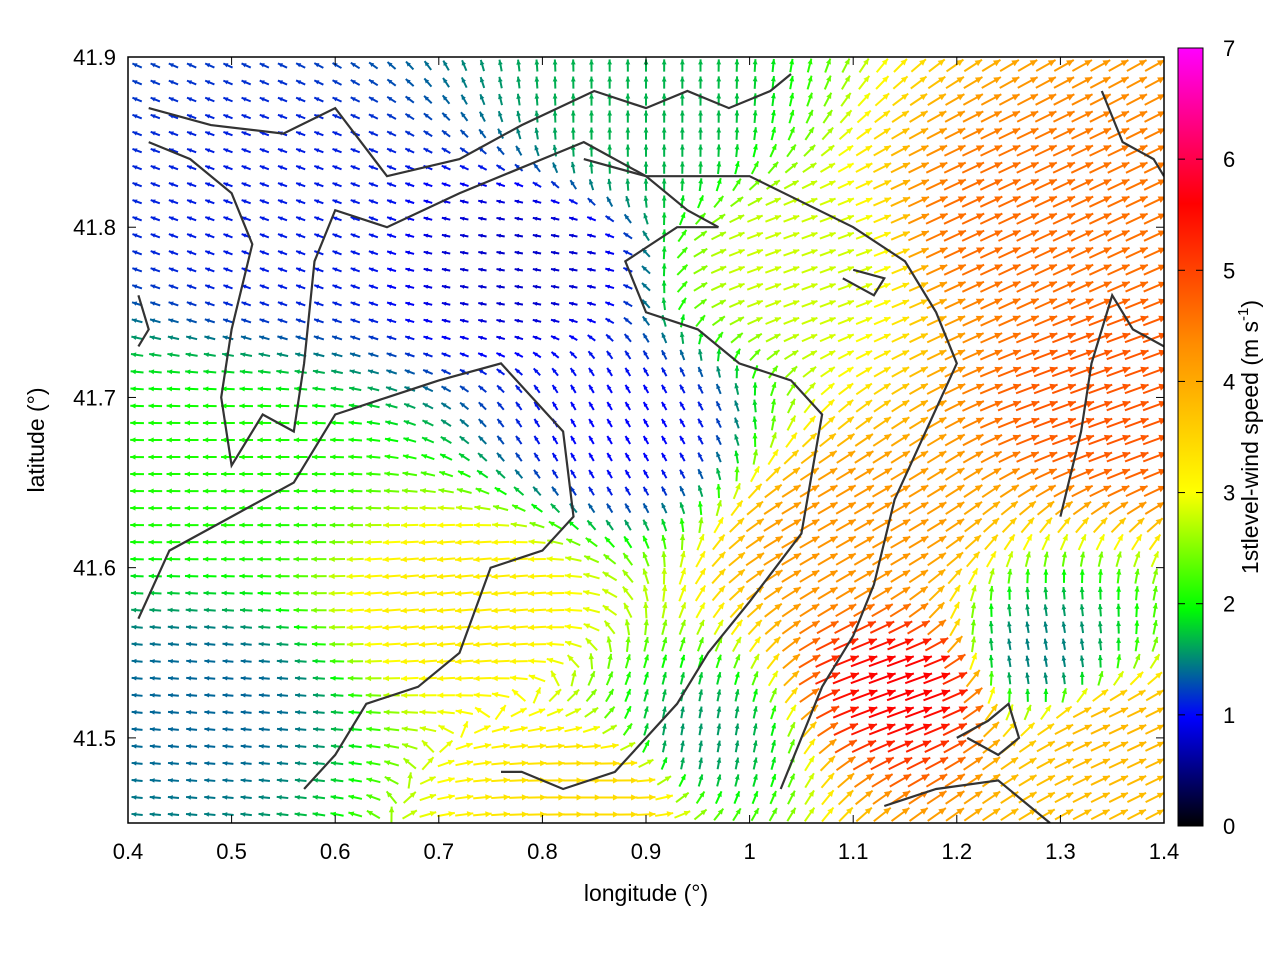  What do you see at coordinates (1229, 381) in the screenshot?
I see `colorbar-tick-label: 4` at bounding box center [1229, 381].